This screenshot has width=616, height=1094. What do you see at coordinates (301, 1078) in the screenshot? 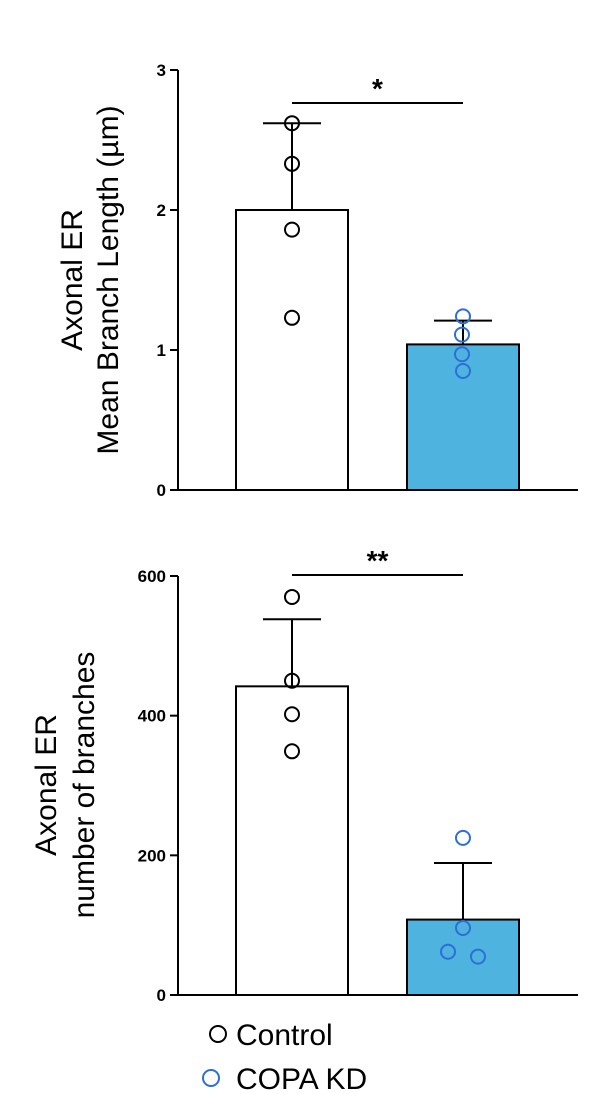
I see `legend-label-copa-kd: COPA KD` at bounding box center [301, 1078].